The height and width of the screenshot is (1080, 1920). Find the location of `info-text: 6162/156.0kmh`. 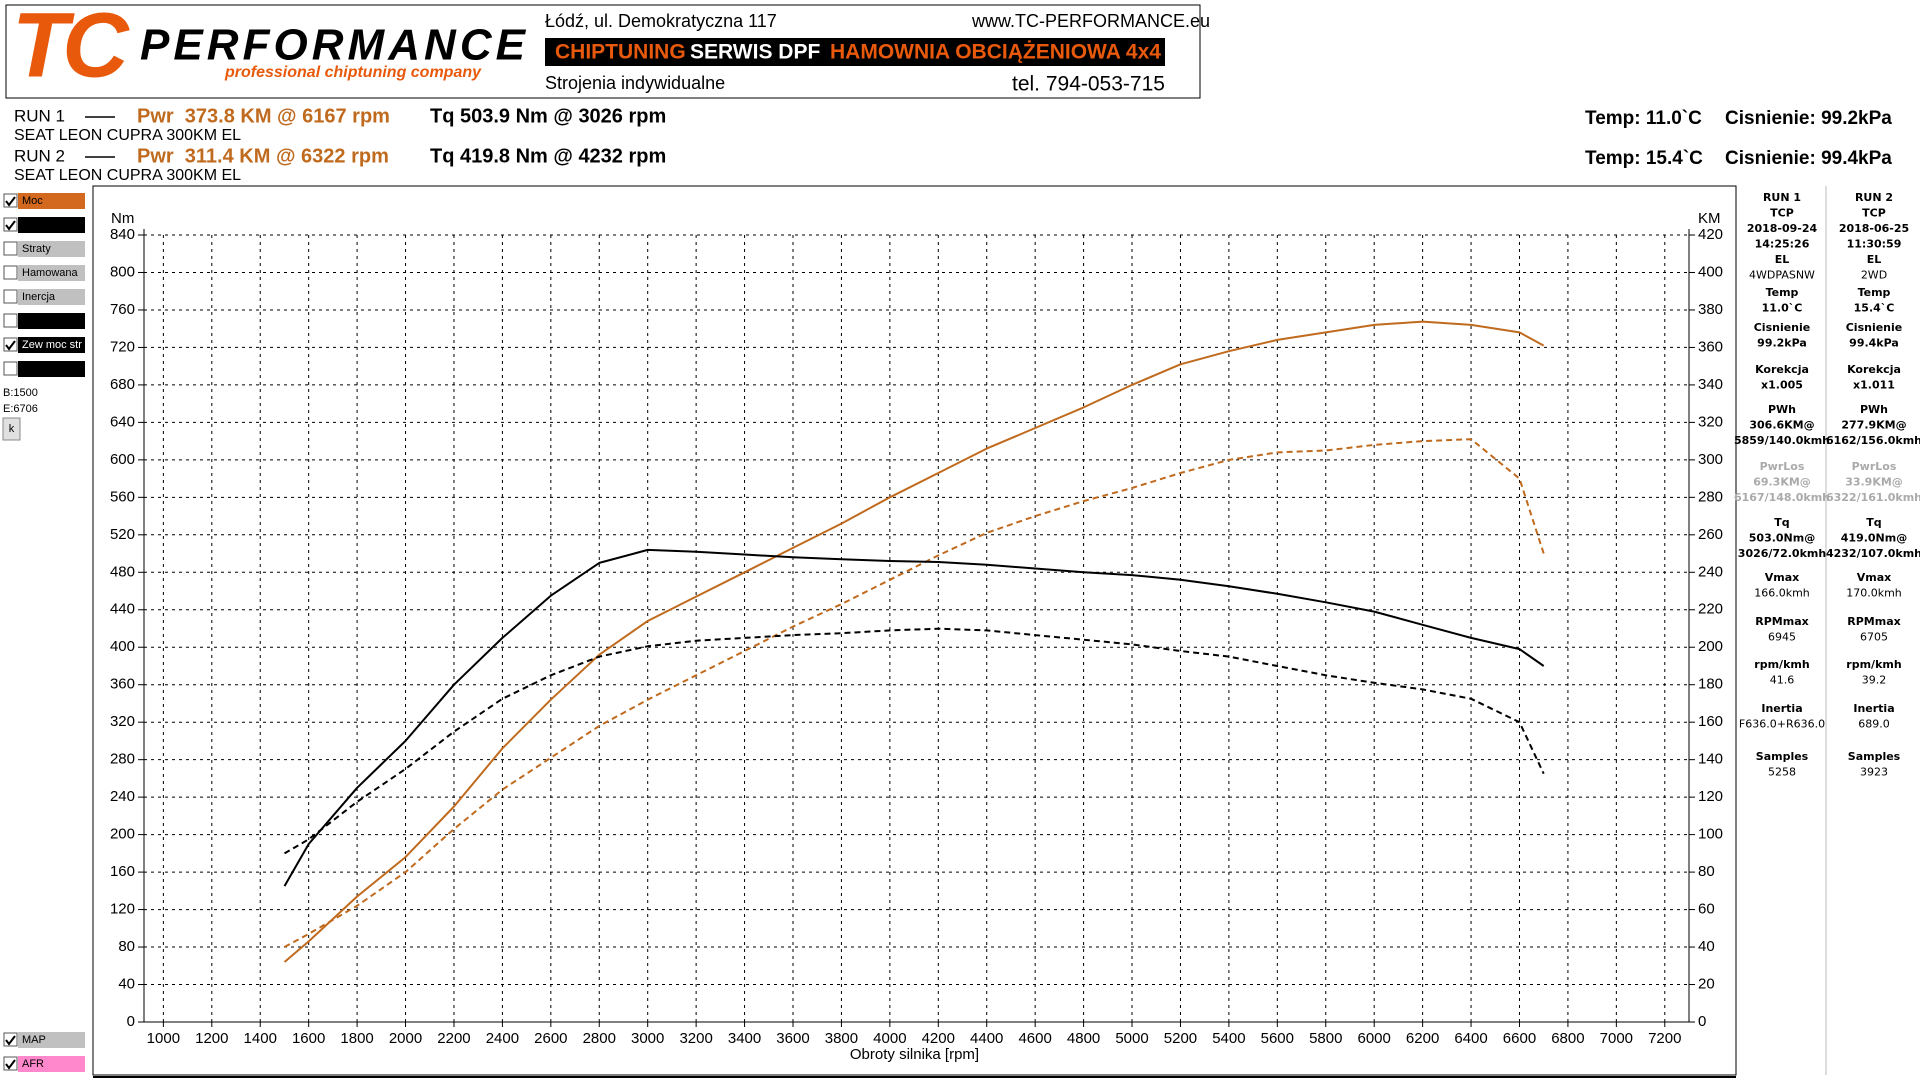

info-text: 6162/156.0kmh is located at coordinates (1873, 440).